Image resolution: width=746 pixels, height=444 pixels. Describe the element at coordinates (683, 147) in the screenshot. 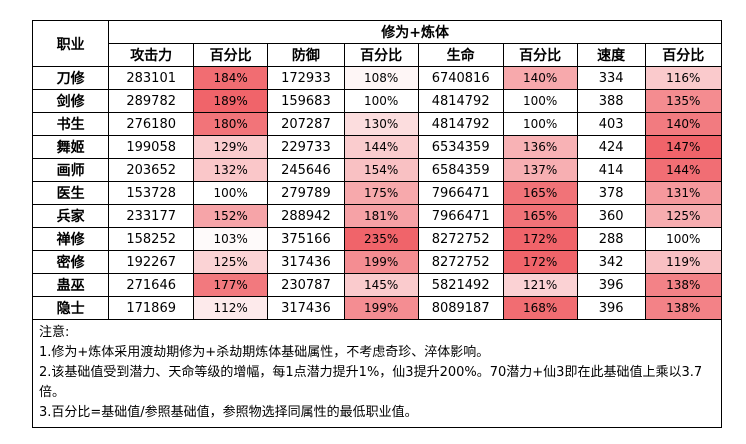

I see `percent-cell: 147%` at that location.